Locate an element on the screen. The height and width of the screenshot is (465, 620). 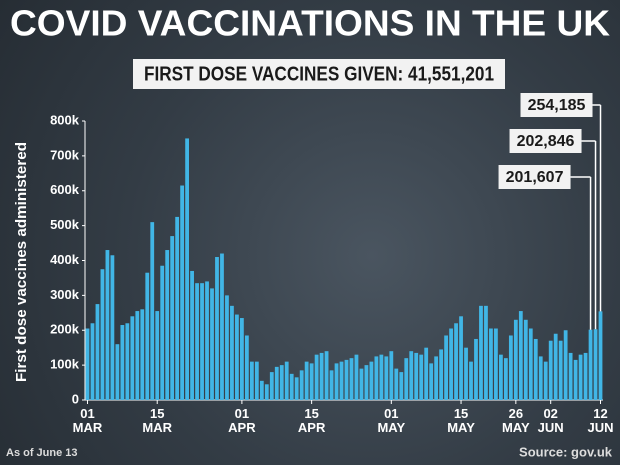
chart-subtitle: FIRST DOSE VACCINES GIVEN: 41,551,201 is located at coordinates (319, 74).